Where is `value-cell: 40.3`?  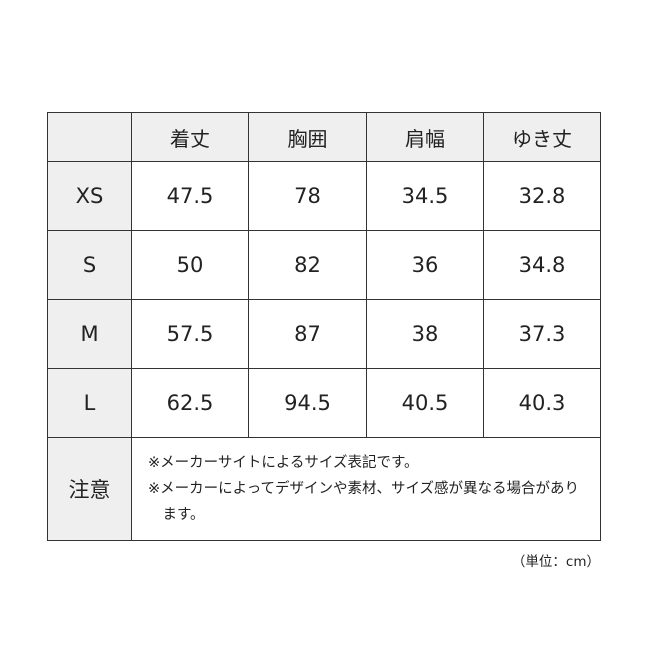
value-cell: 40.3 is located at coordinates (542, 403).